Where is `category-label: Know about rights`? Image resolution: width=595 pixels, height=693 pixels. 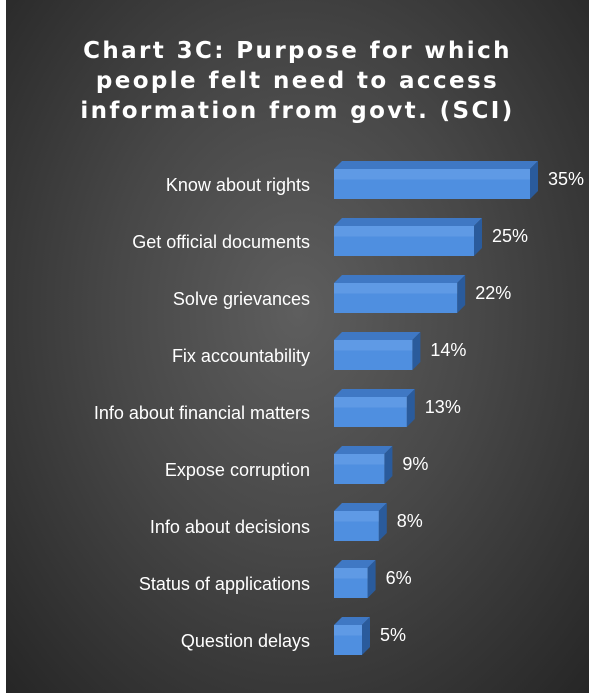
category-label: Know about rights is located at coordinates (238, 185).